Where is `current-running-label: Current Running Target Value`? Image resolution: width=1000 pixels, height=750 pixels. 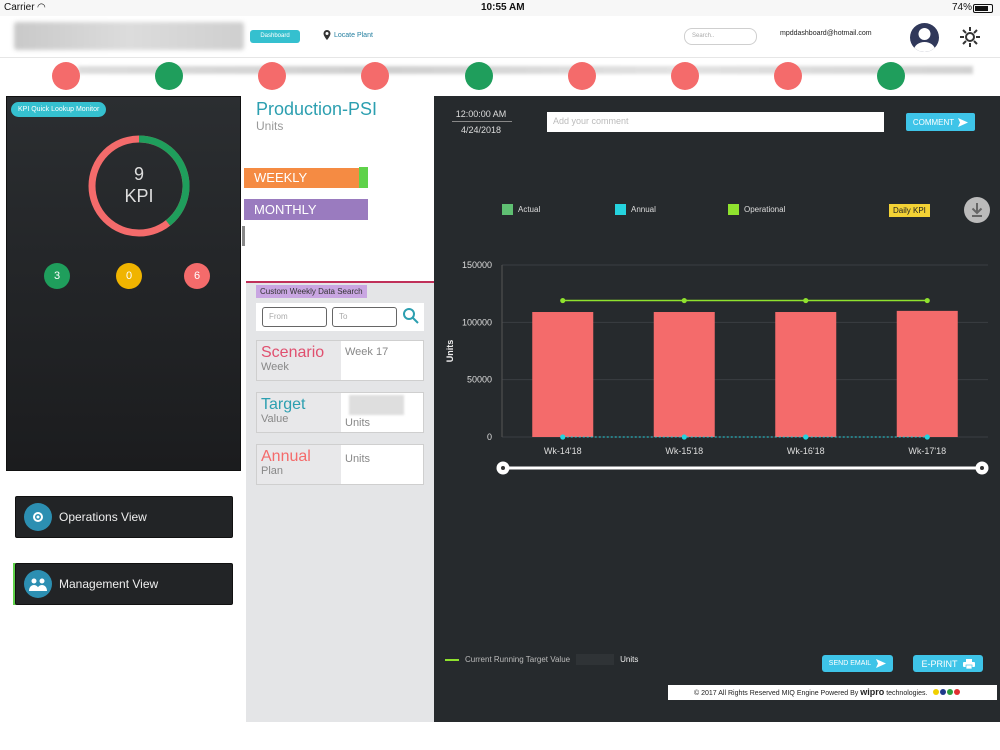 current-running-label: Current Running Target Value is located at coordinates (518, 659).